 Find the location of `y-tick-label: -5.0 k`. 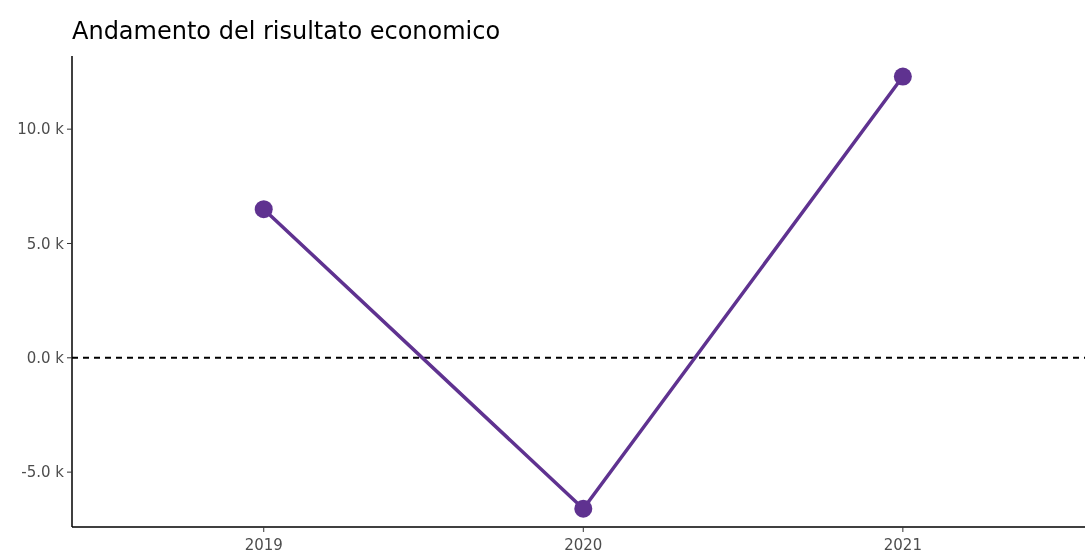

y-tick-label: -5.0 k is located at coordinates (43, 472).